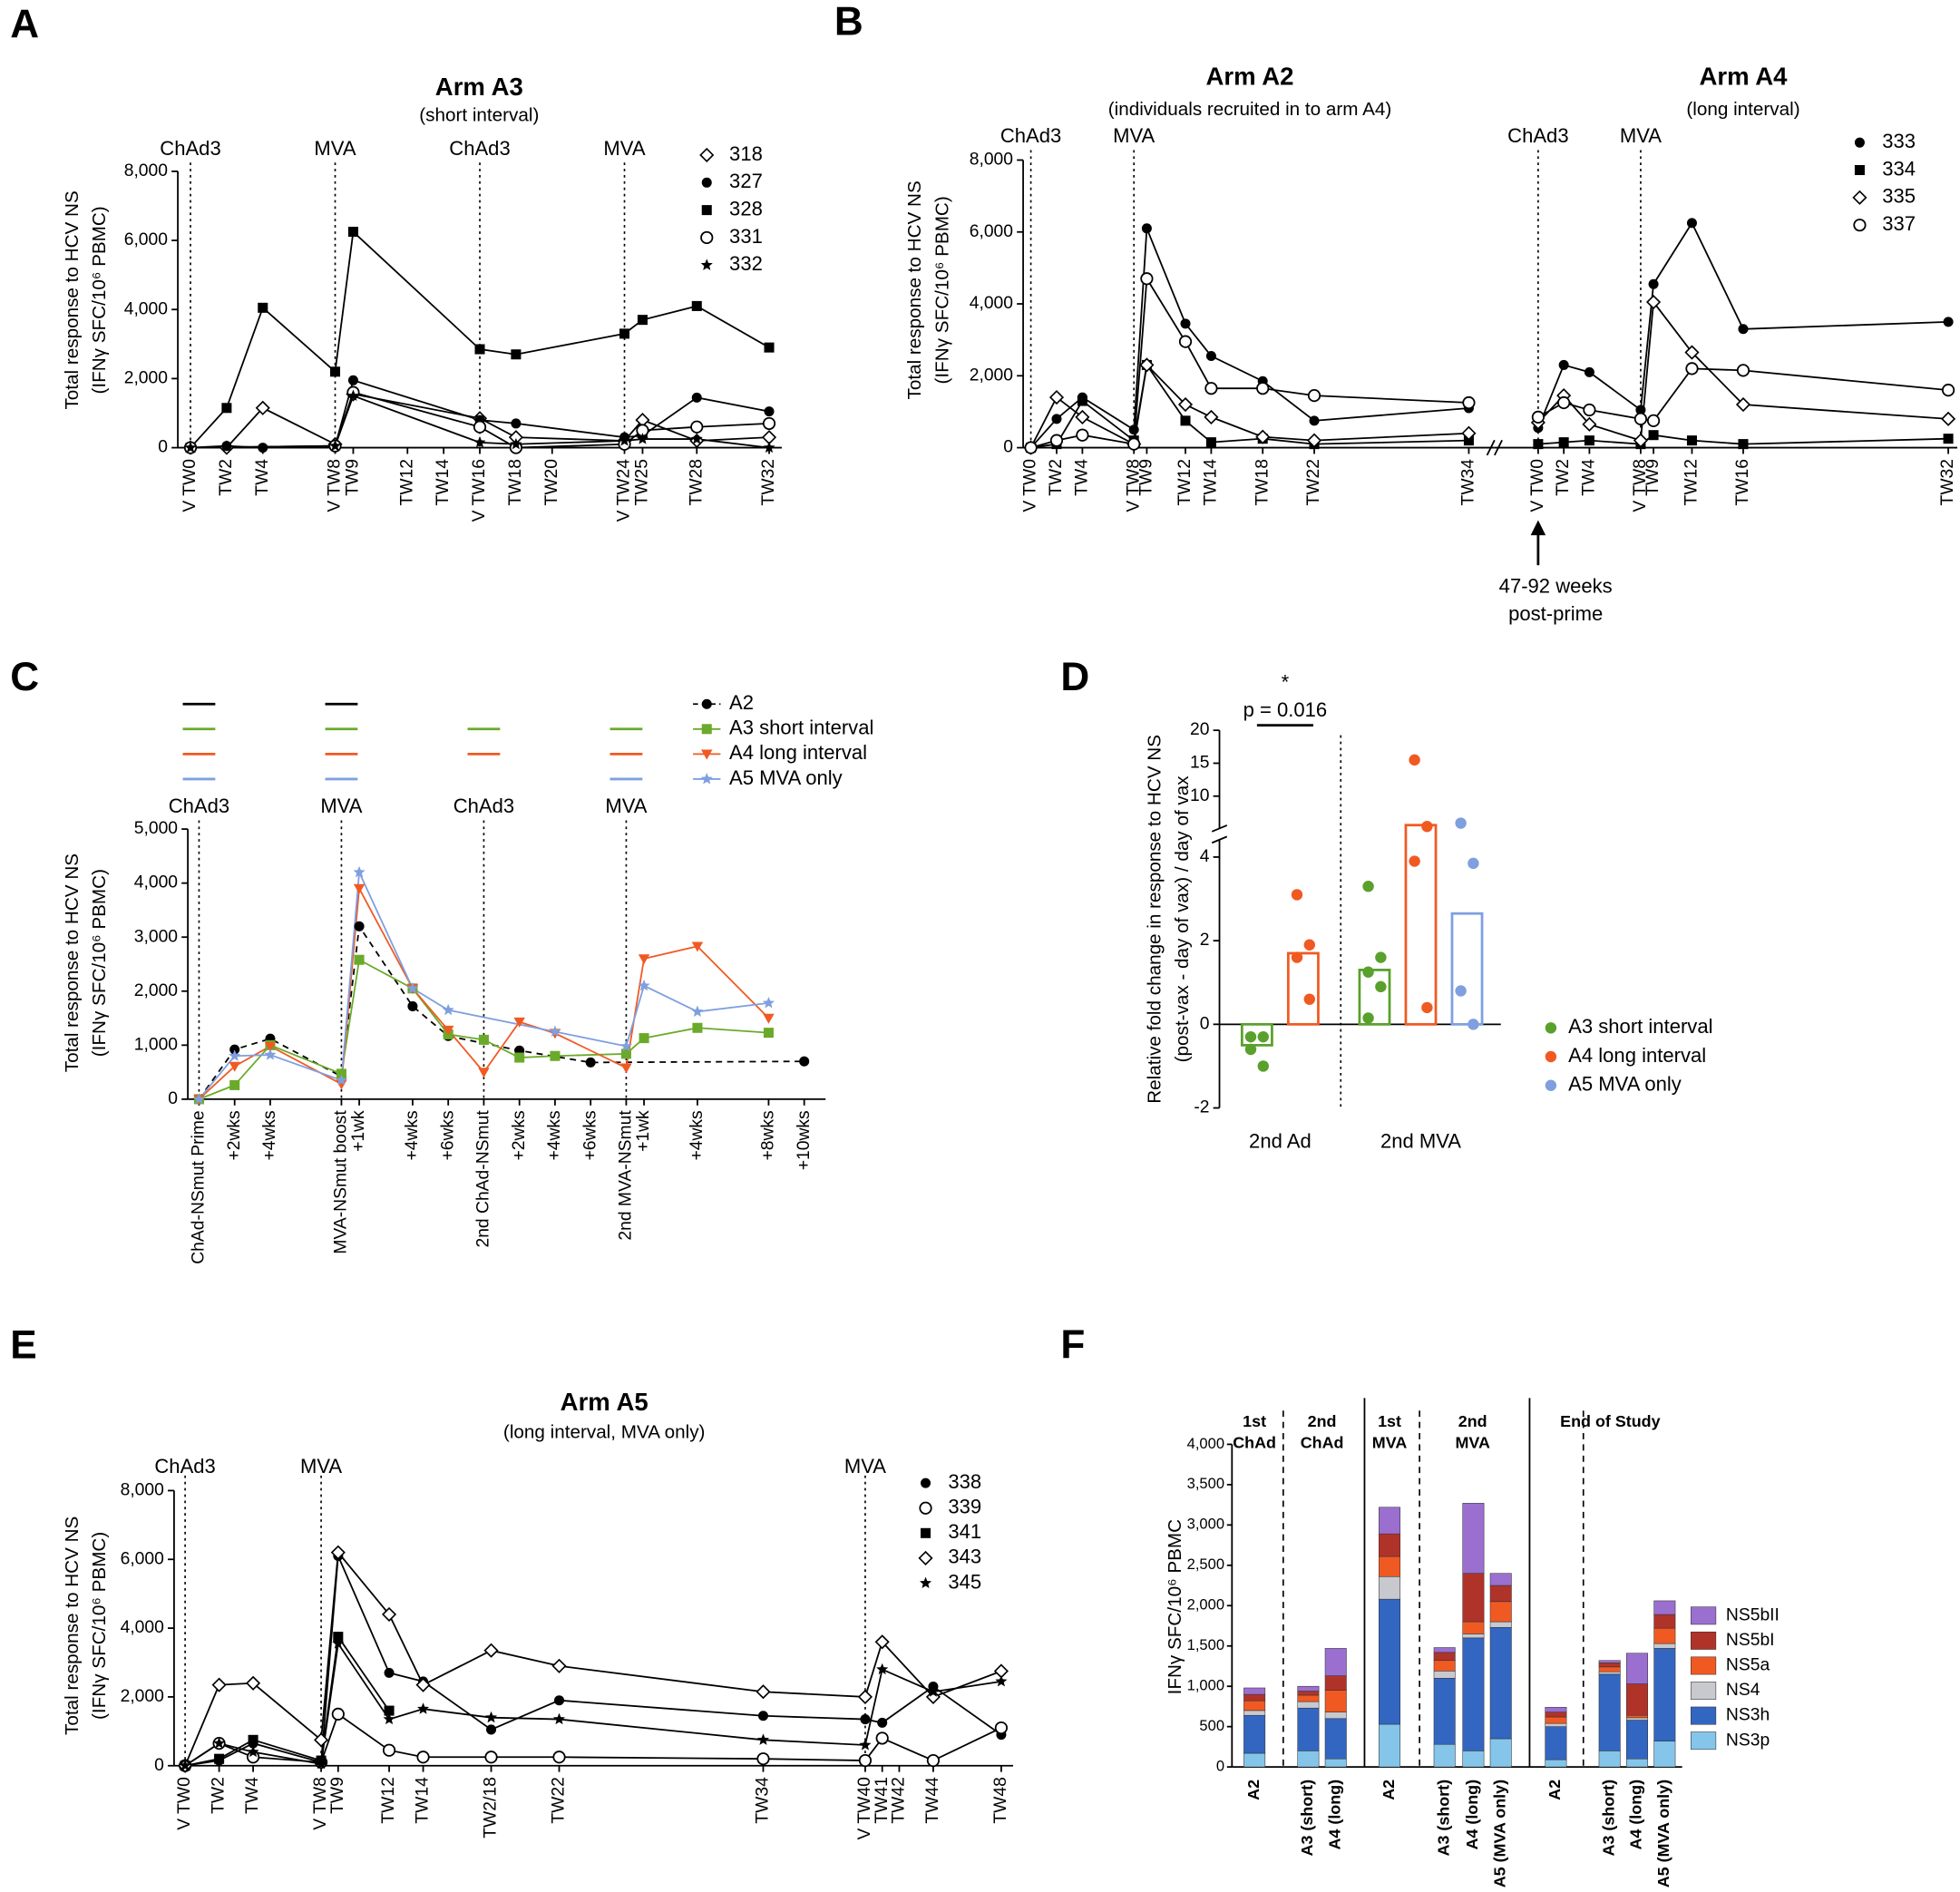 The width and height of the screenshot is (1960, 1892). I want to click on legend-label: A2, so click(741, 702).